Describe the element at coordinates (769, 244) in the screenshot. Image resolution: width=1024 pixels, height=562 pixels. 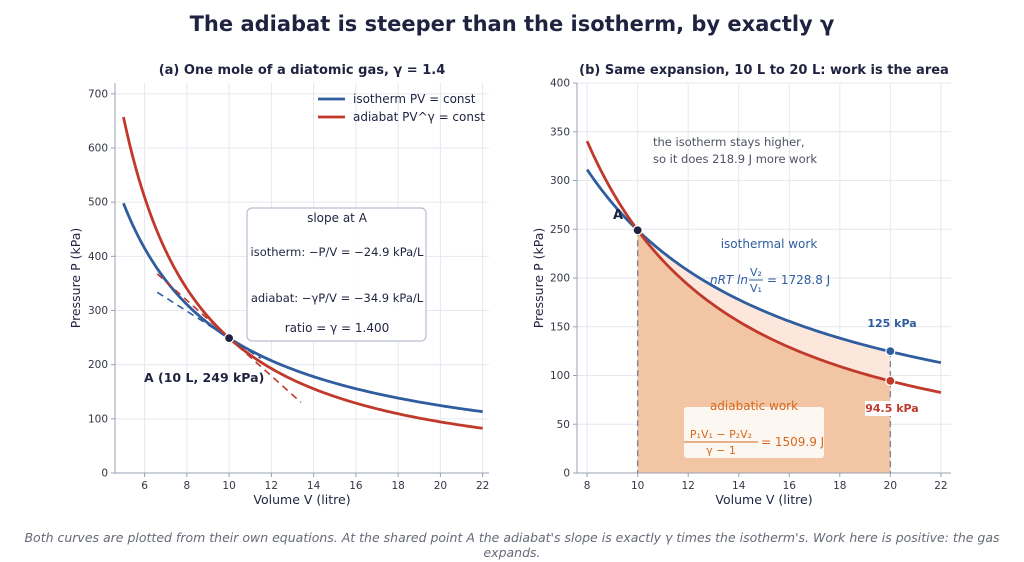
I see `isothermal-work-title: isothermal work` at that location.